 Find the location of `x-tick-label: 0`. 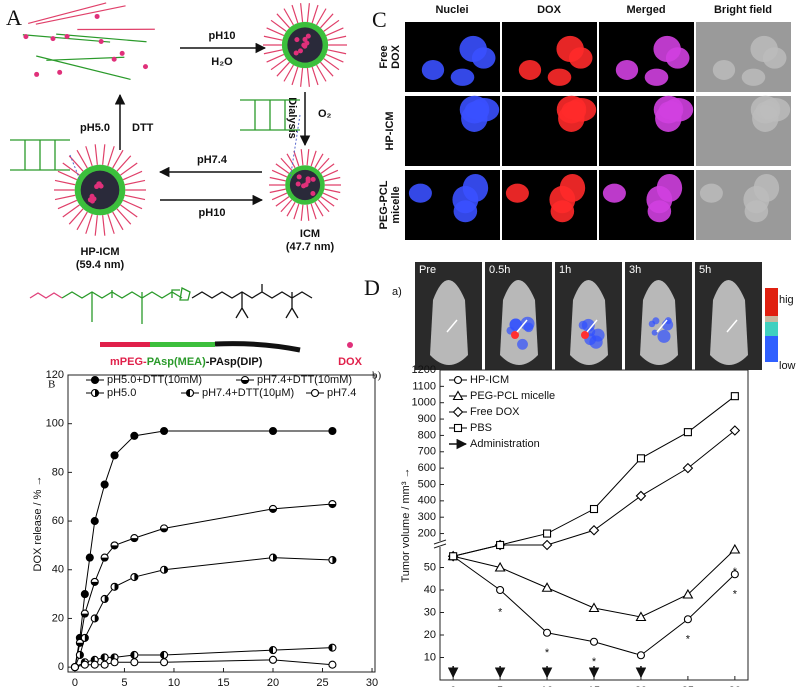

x-tick-label: 0 is located at coordinates (75, 682).